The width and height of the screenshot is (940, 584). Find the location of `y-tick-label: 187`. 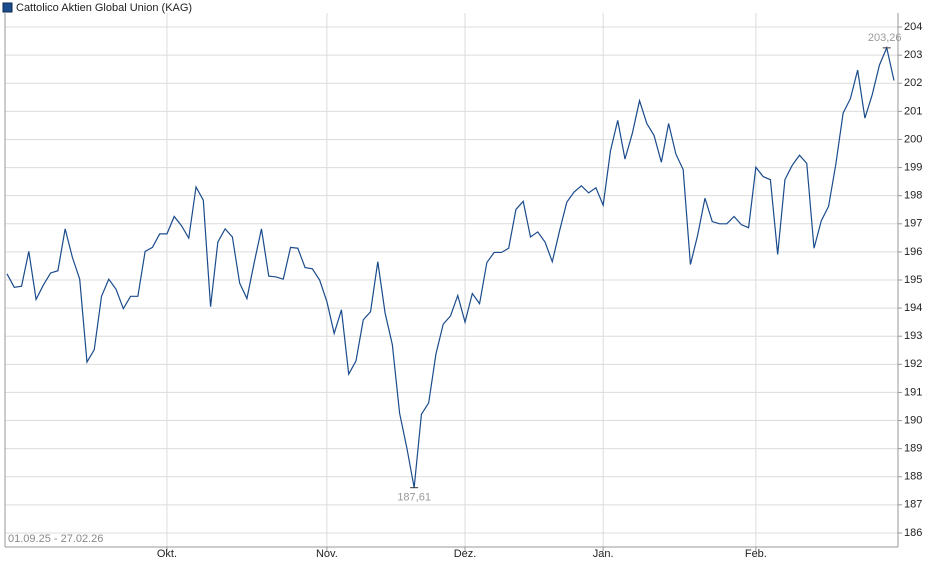

y-tick-label: 187 is located at coordinates (913, 505).